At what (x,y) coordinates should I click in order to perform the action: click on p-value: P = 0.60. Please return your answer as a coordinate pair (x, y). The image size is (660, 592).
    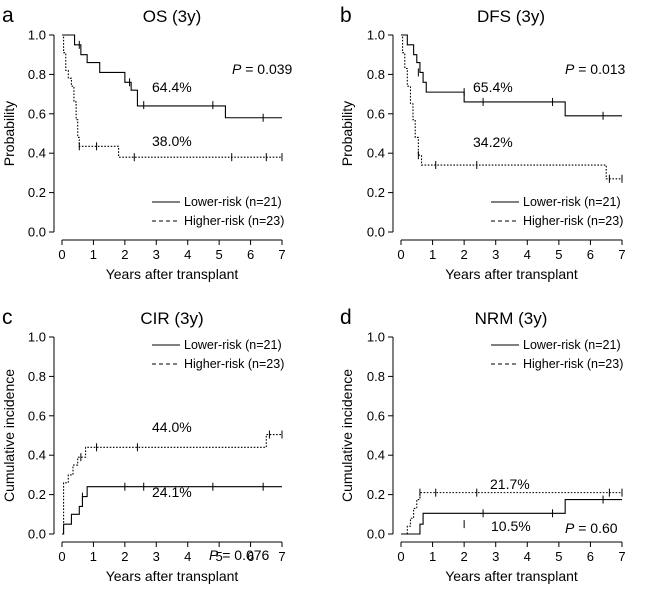
    Looking at the image, I should click on (591, 528).